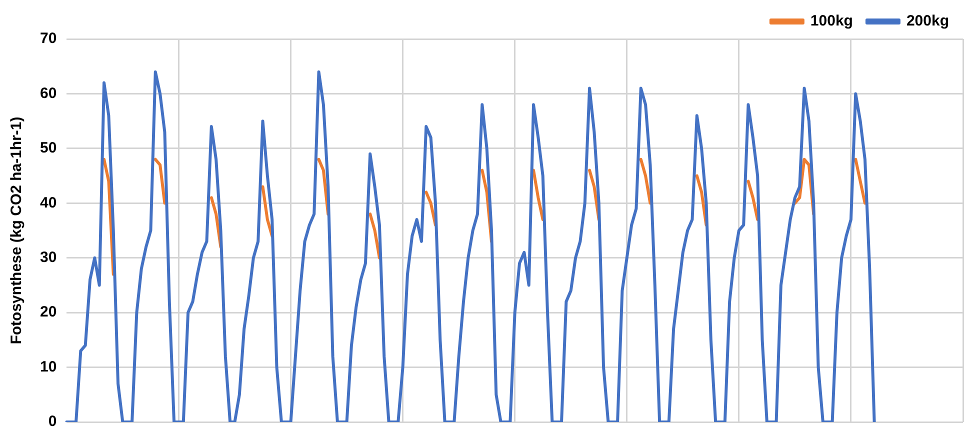  I want to click on y-tick-label: 0, so click(52, 421).